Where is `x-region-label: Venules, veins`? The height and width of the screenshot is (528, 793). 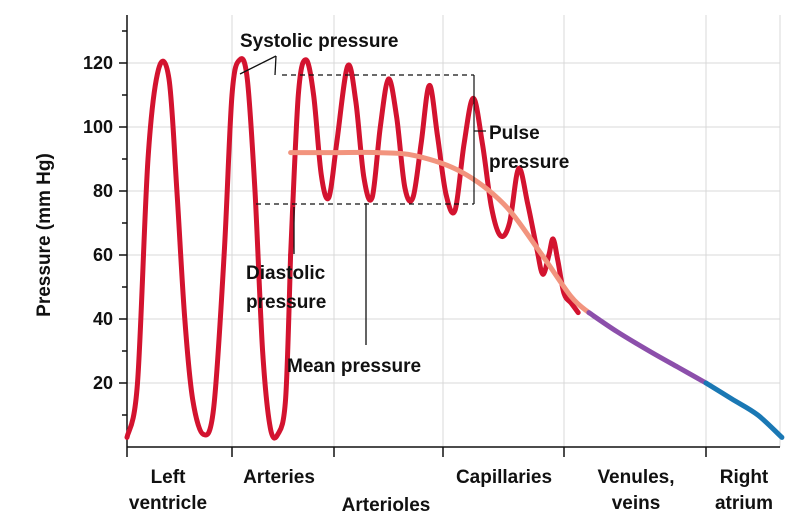 x-region-label: Venules, veins is located at coordinates (635, 490).